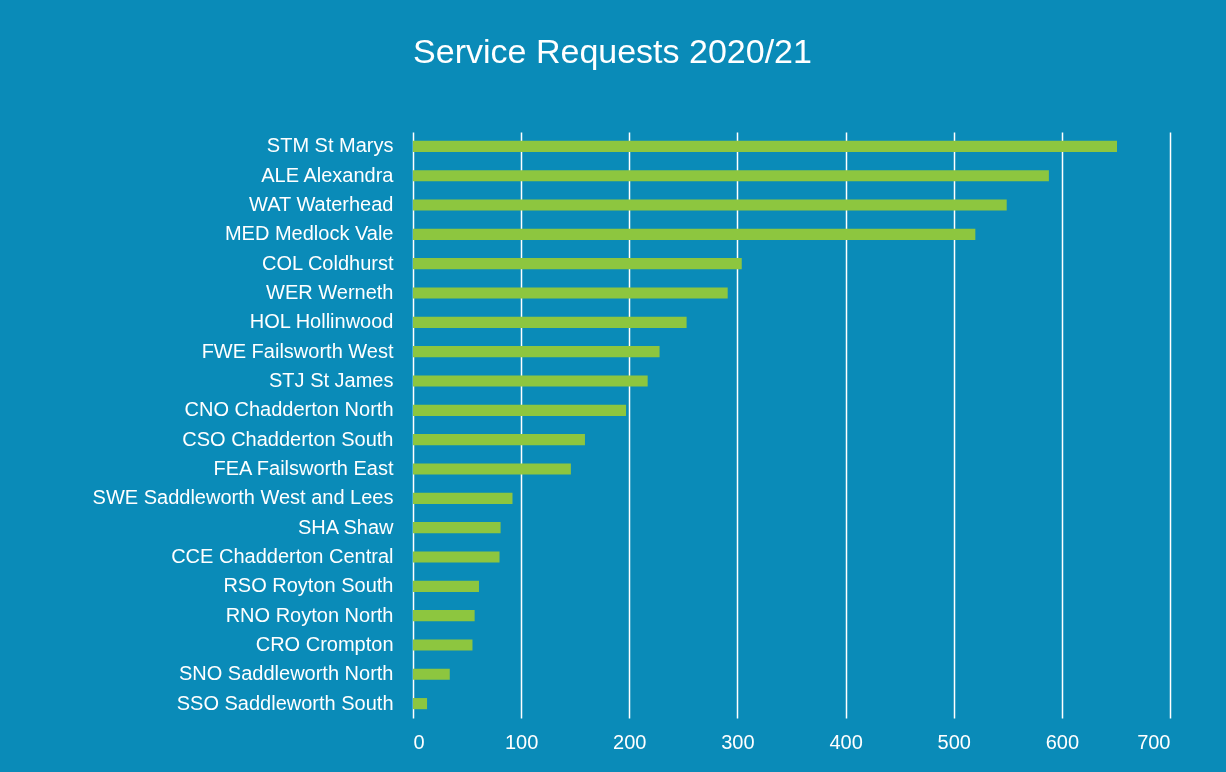 The image size is (1226, 772). I want to click on y-tick-label: SNO Saddleworth North, so click(286, 673).